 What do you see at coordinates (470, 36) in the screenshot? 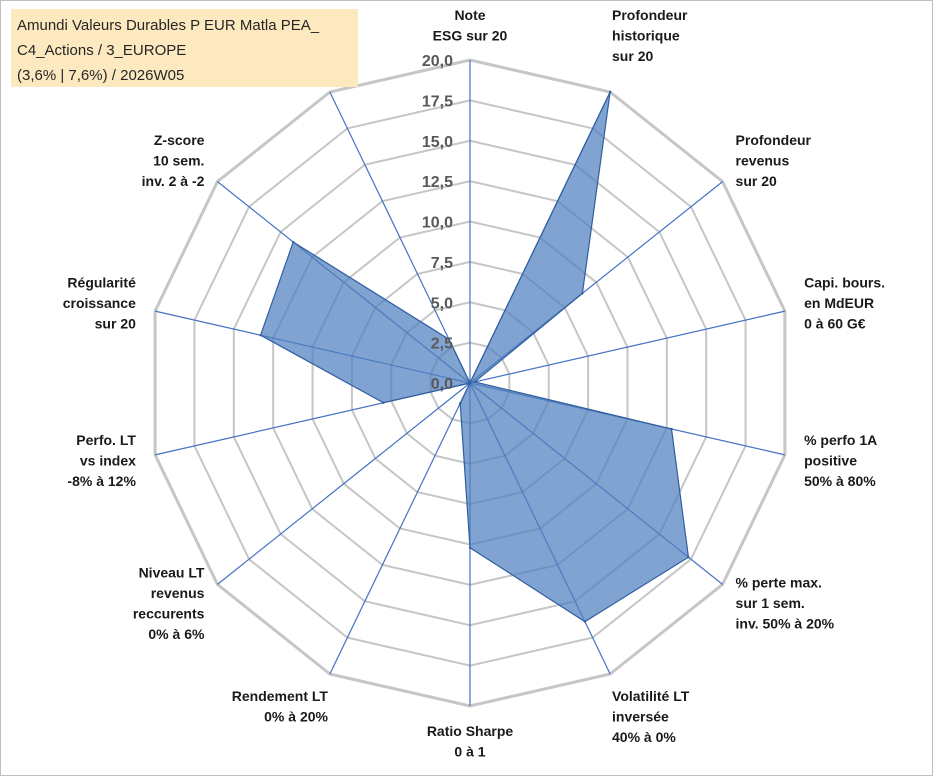
I see `category-label-line: ESG sur 20` at bounding box center [470, 36].